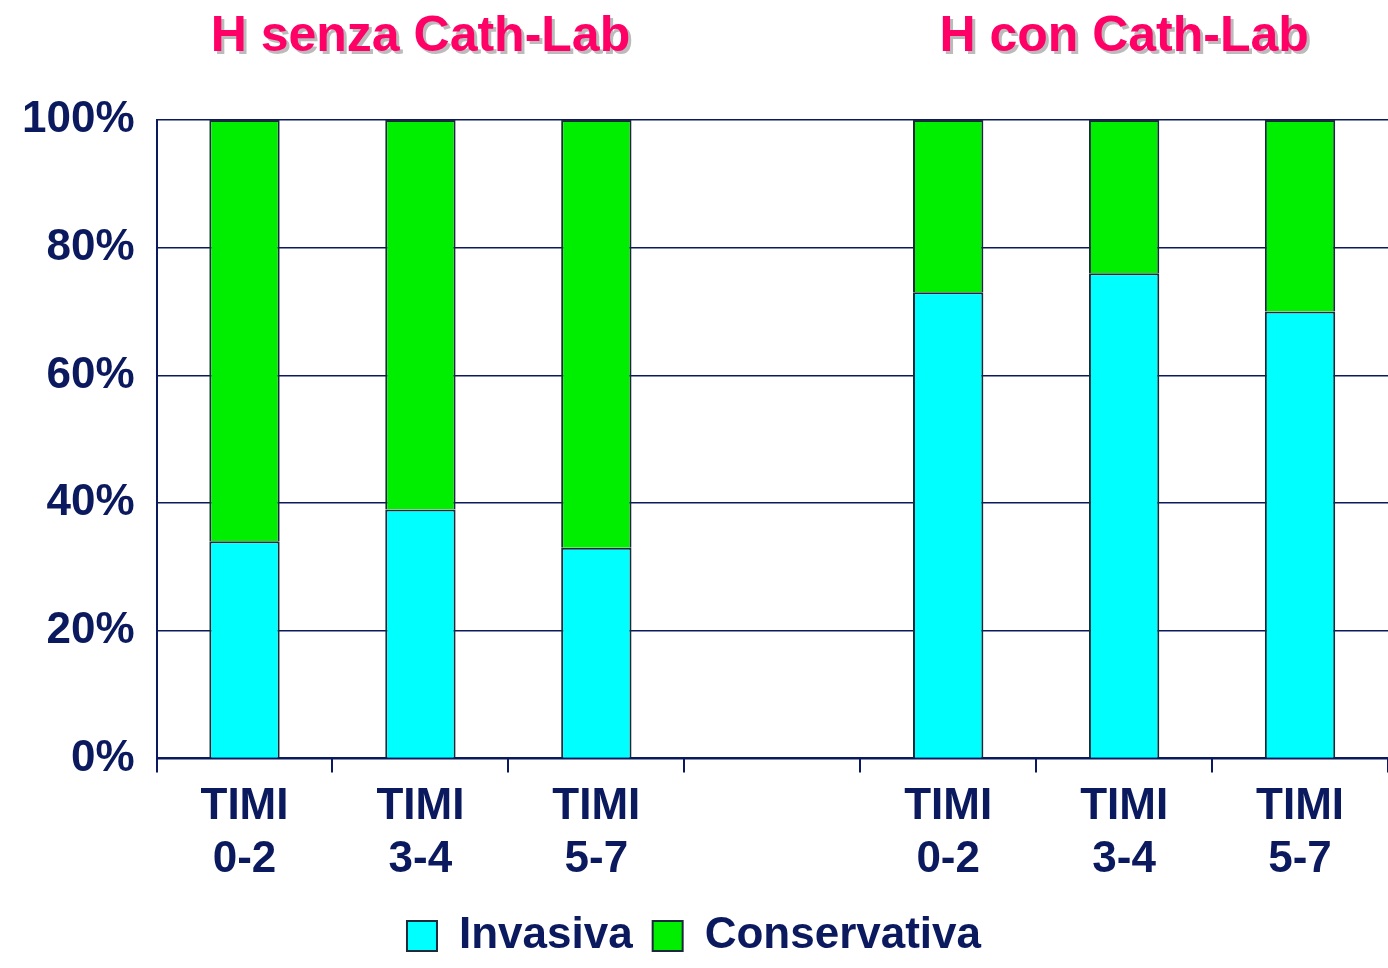 This screenshot has height=968, width=1388. Describe the element at coordinates (78, 117) in the screenshot. I see `y-tick-label: 100%` at that location.